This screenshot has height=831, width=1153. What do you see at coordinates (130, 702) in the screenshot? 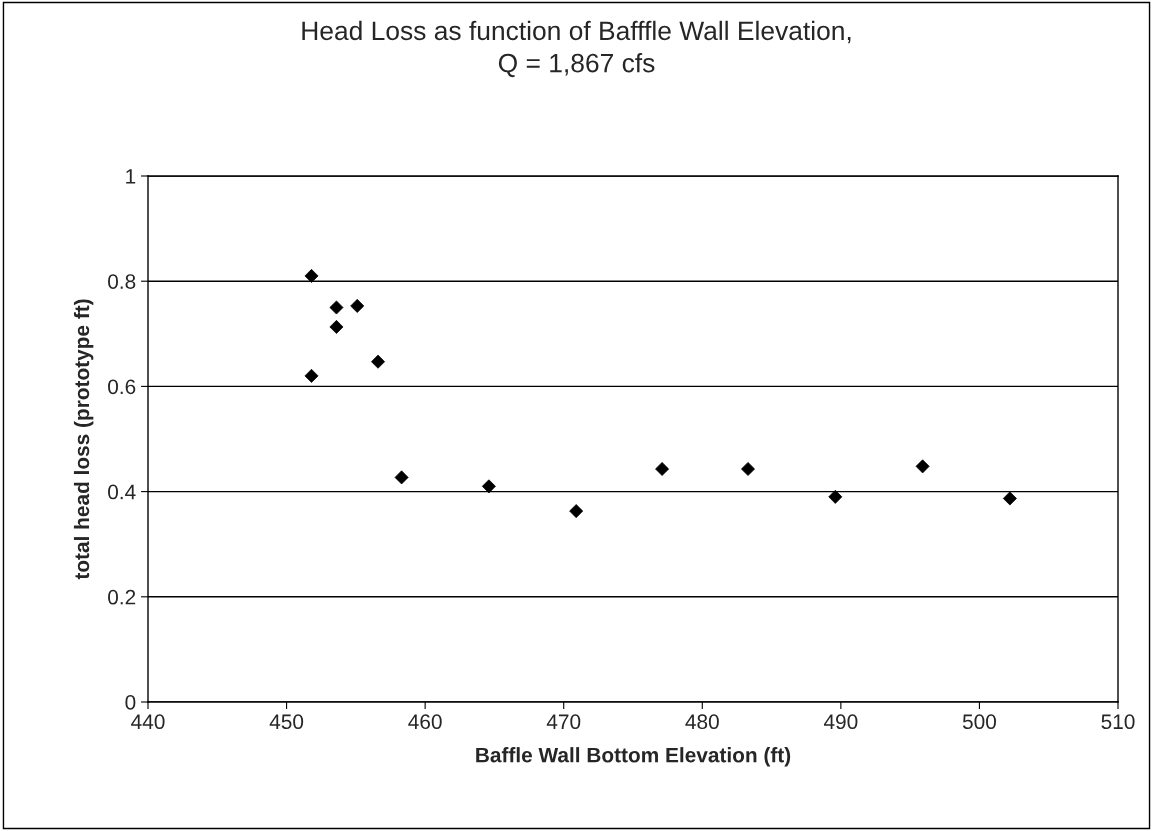
I see `y-tick-label: 0` at bounding box center [130, 702].